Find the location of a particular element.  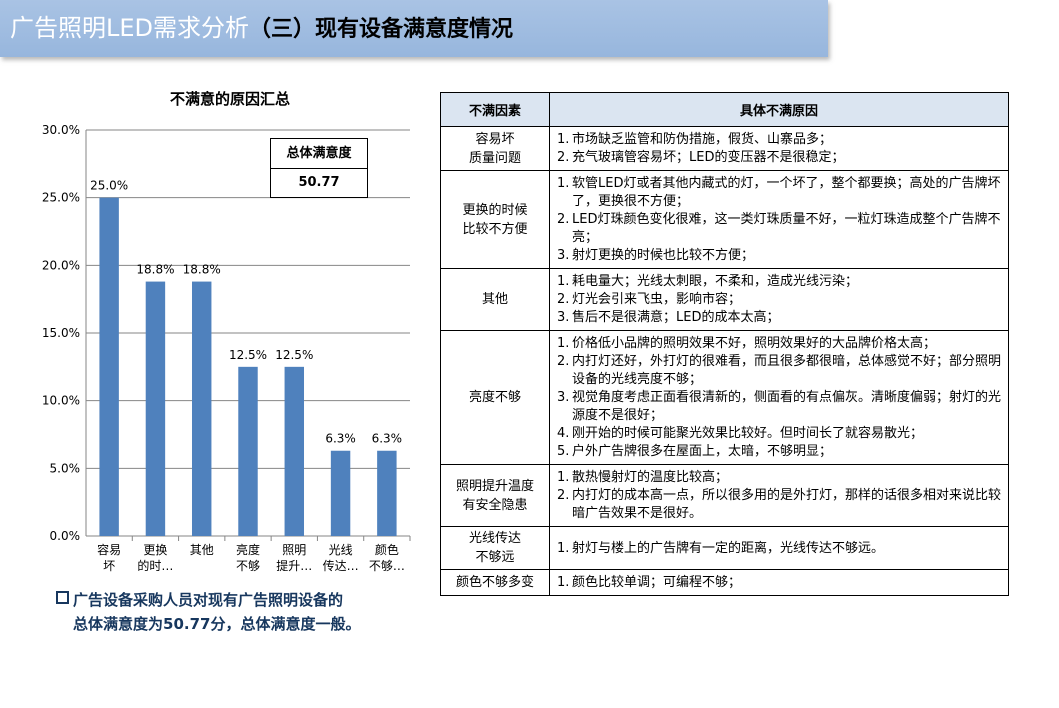

data-label: 25.0% is located at coordinates (109, 186).